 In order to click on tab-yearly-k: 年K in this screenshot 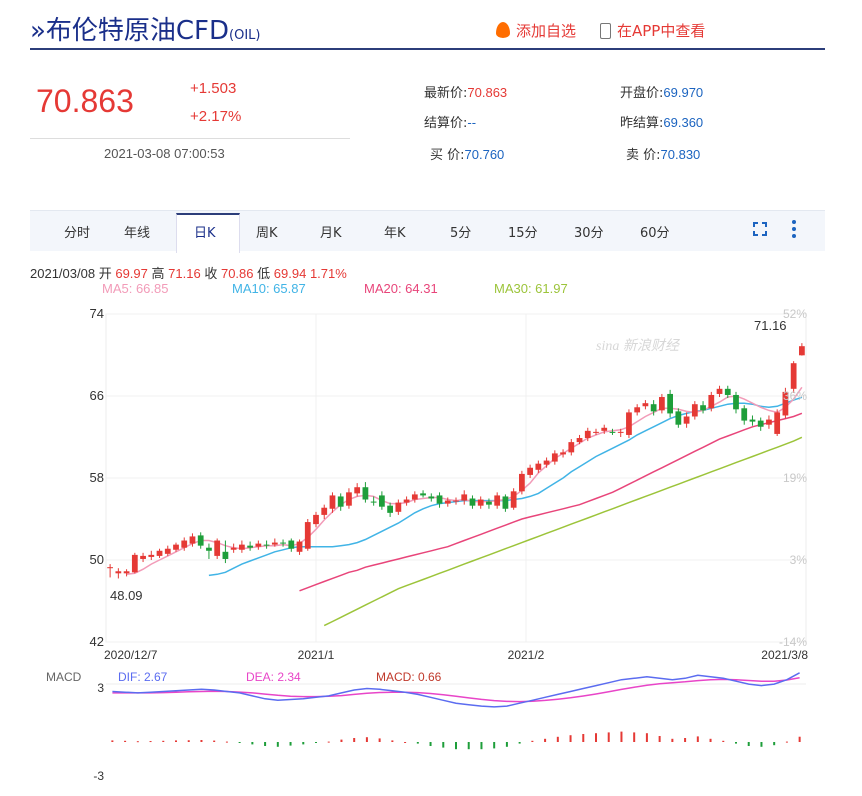, I will do `click(395, 233)`.